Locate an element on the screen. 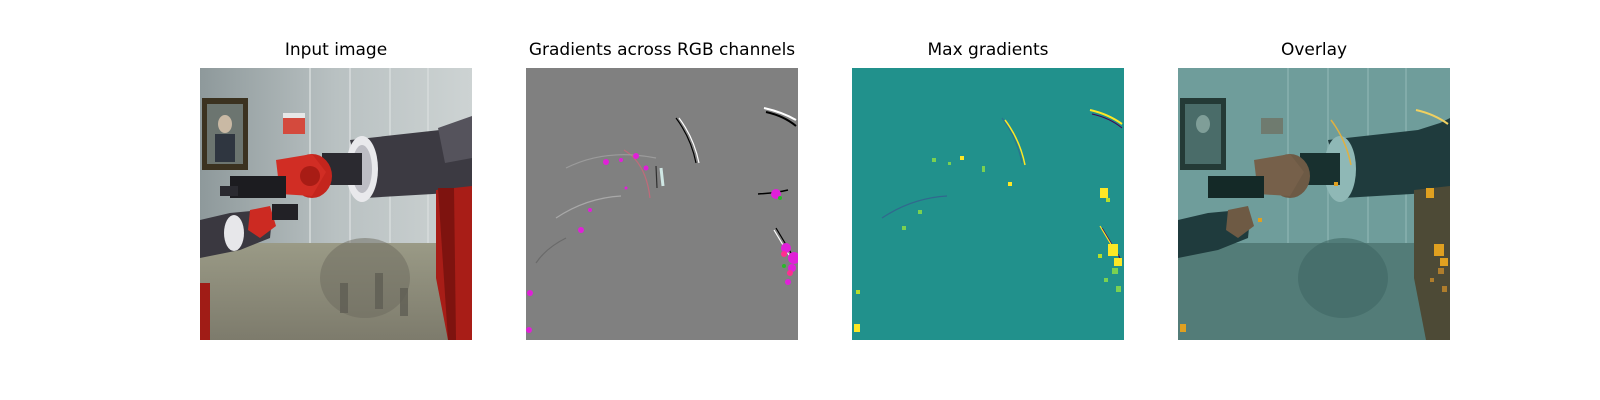  rgb-gradients-image is located at coordinates (662, 204).